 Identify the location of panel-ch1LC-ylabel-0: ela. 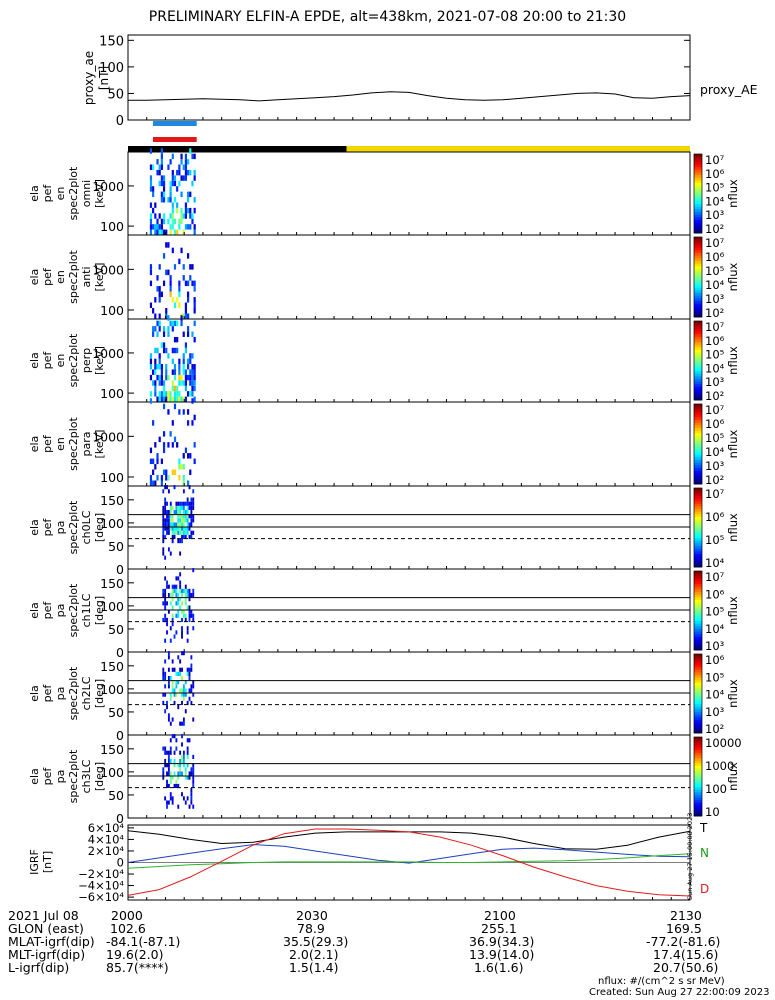
(34, 610).